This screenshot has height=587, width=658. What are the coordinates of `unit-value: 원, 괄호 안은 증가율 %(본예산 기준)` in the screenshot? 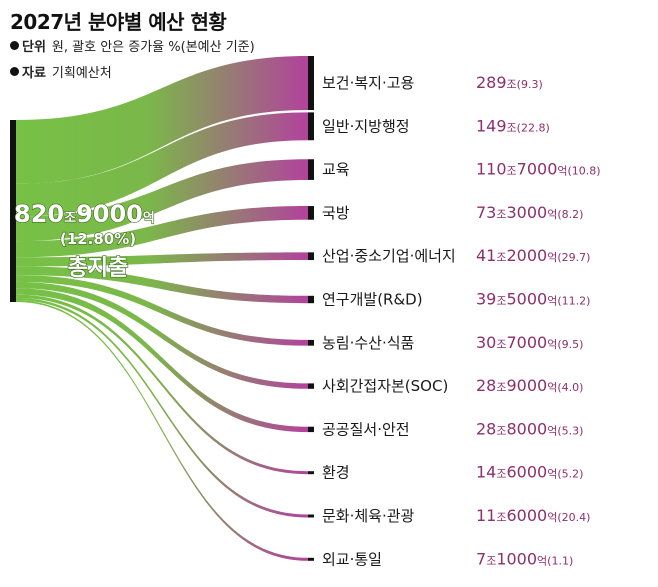 It's located at (153, 47).